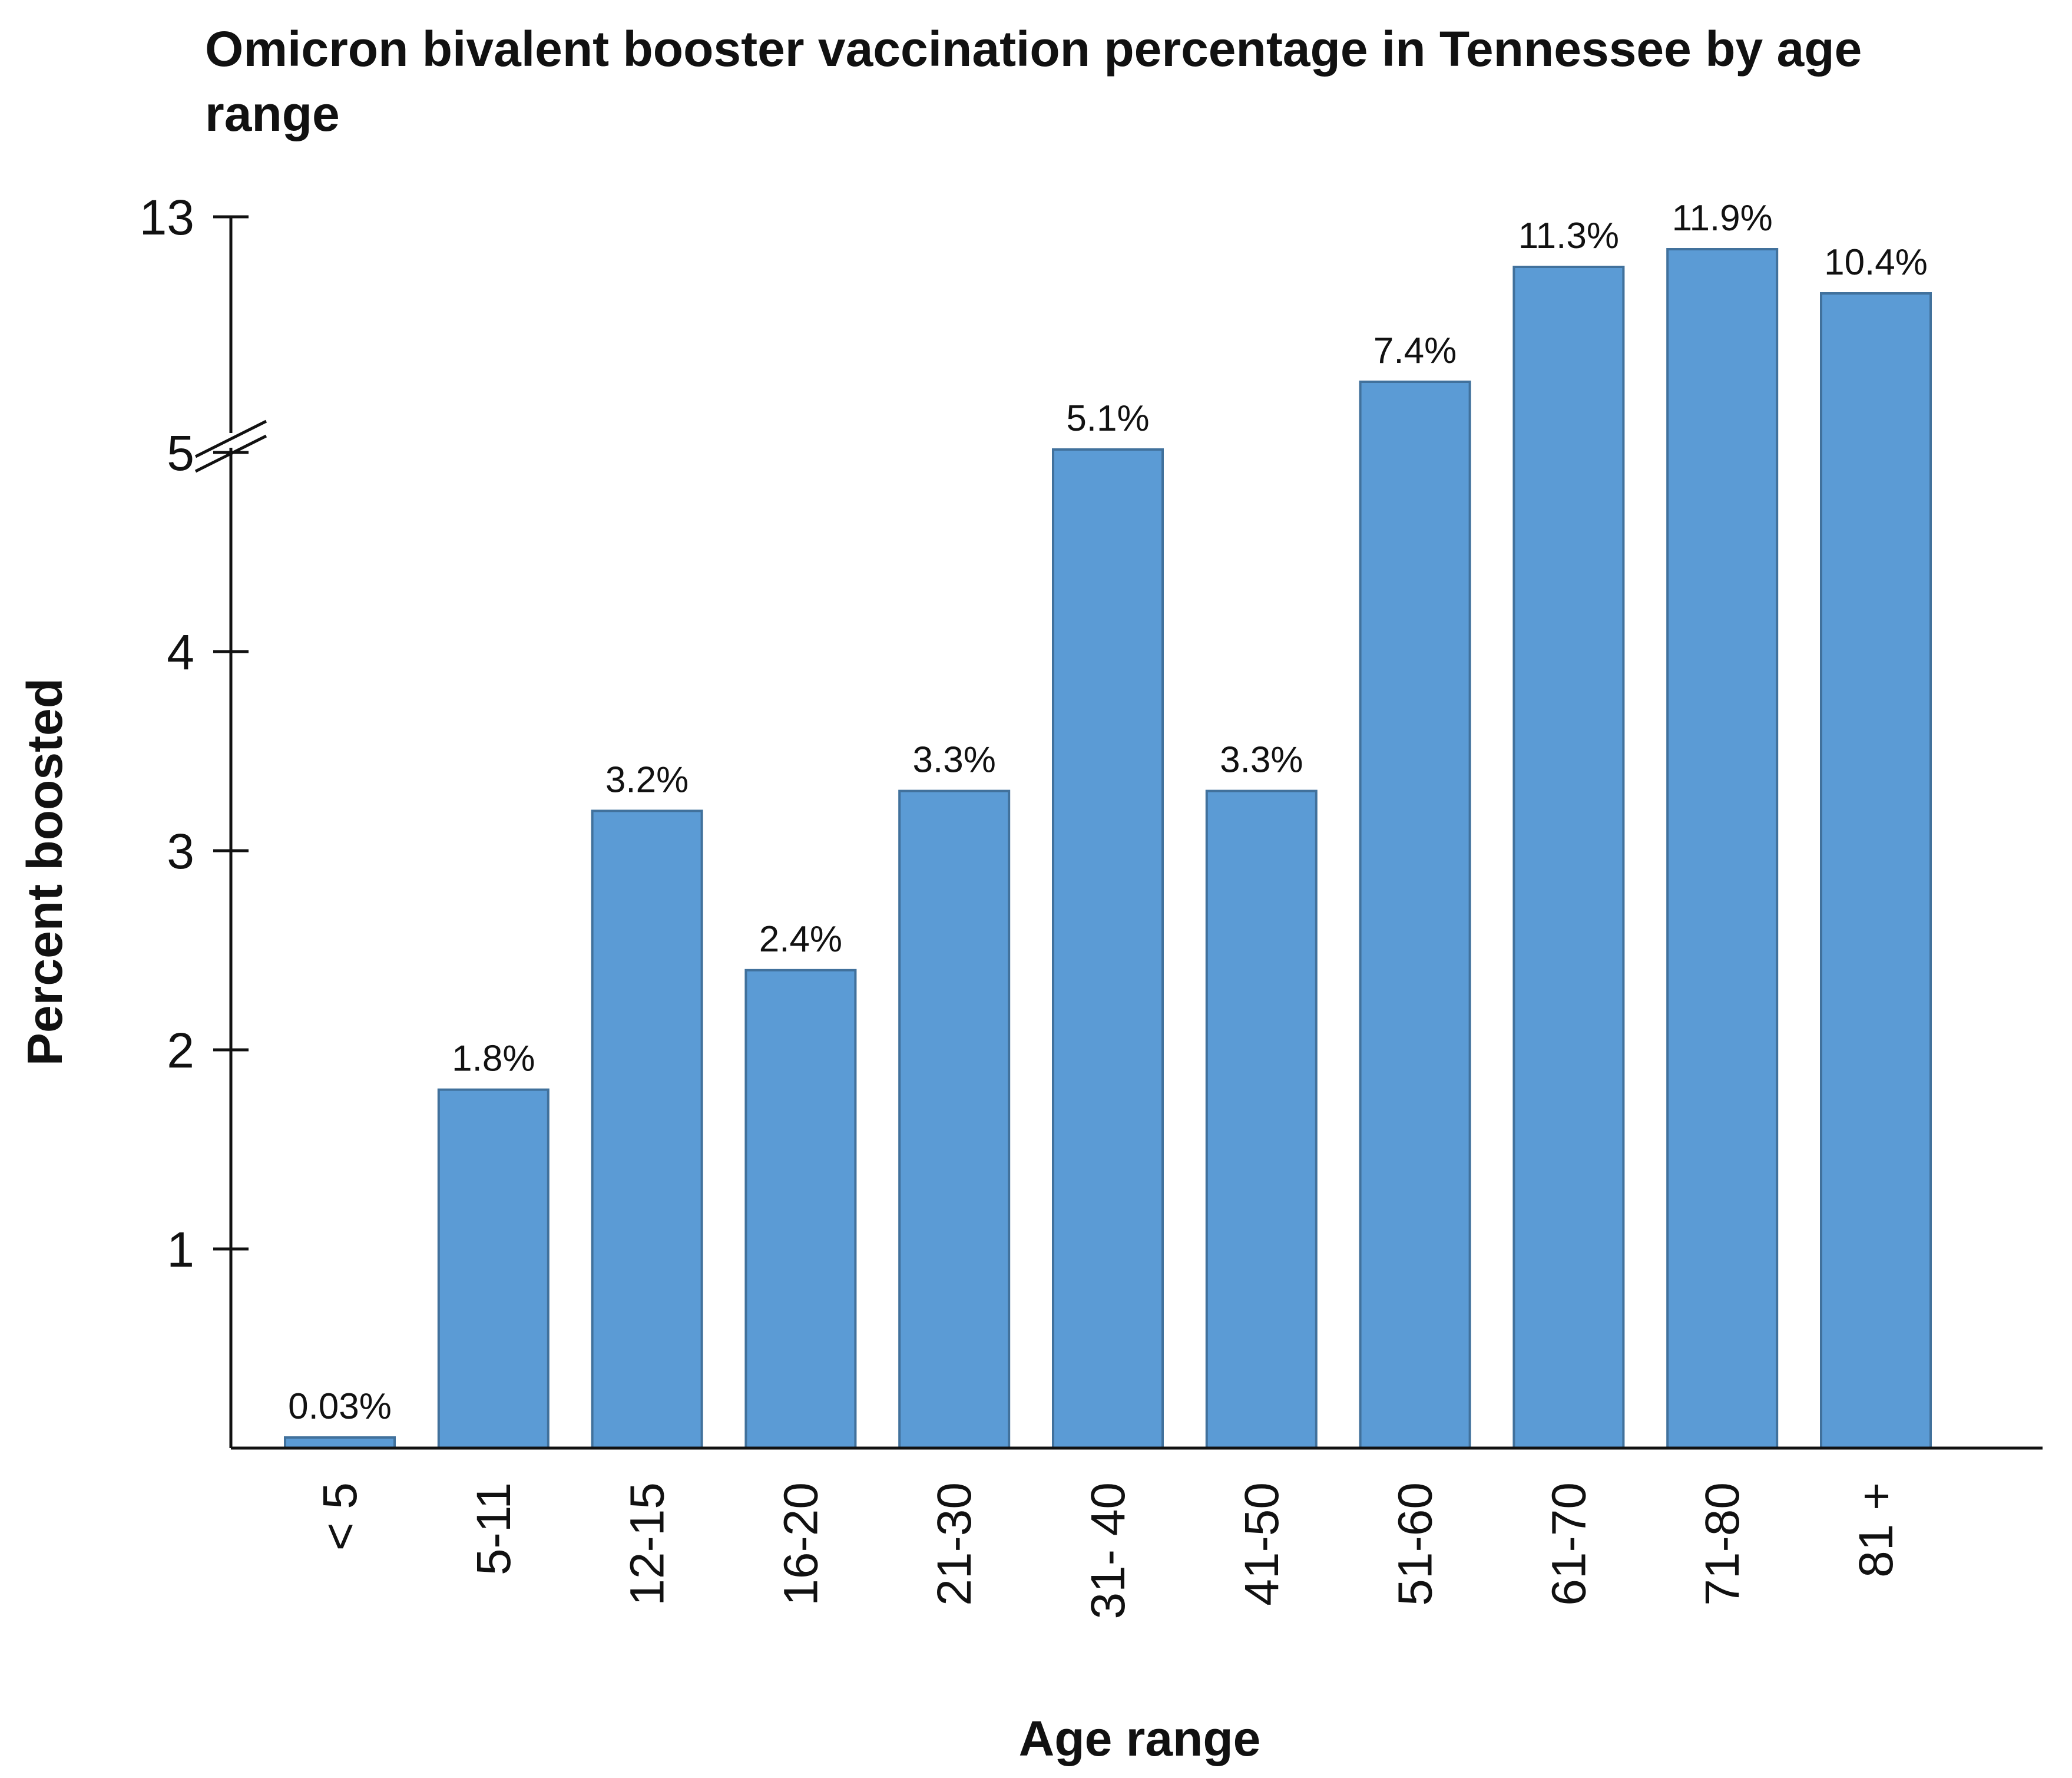  What do you see at coordinates (954, 1544) in the screenshot?
I see `category-label: 21-30` at bounding box center [954, 1544].